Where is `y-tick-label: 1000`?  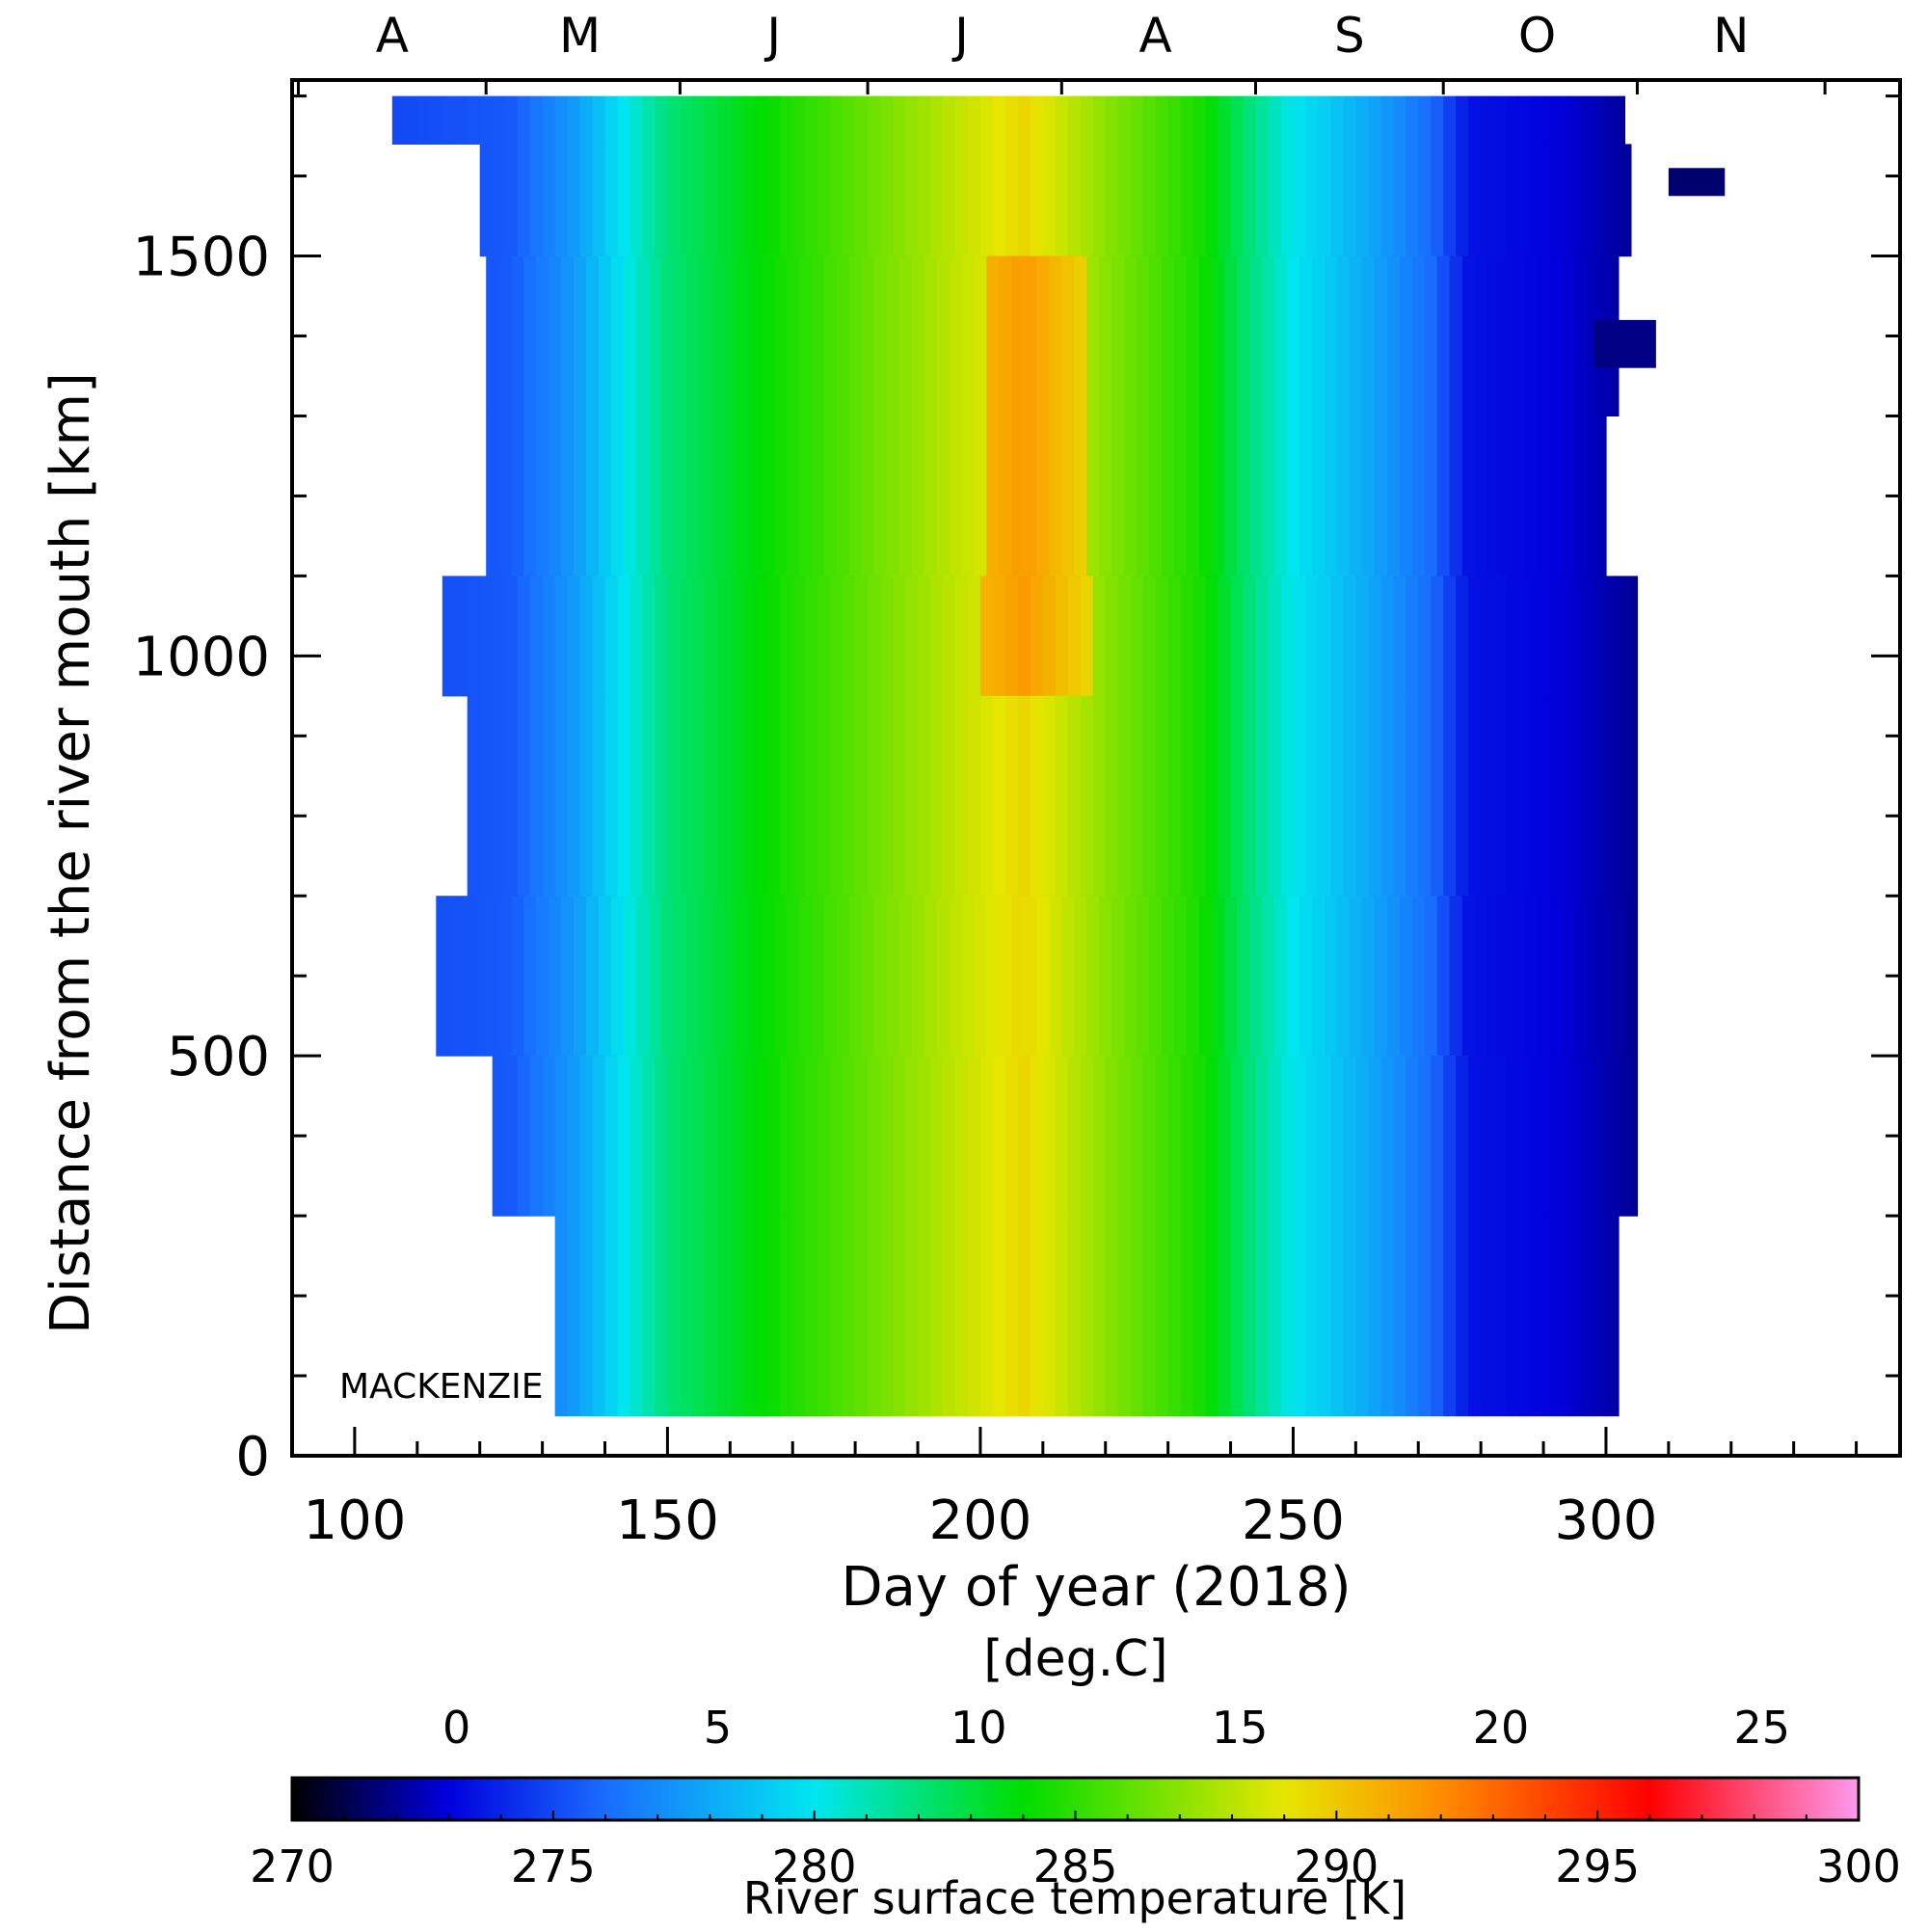
y-tick-label: 1000 is located at coordinates (201, 657).